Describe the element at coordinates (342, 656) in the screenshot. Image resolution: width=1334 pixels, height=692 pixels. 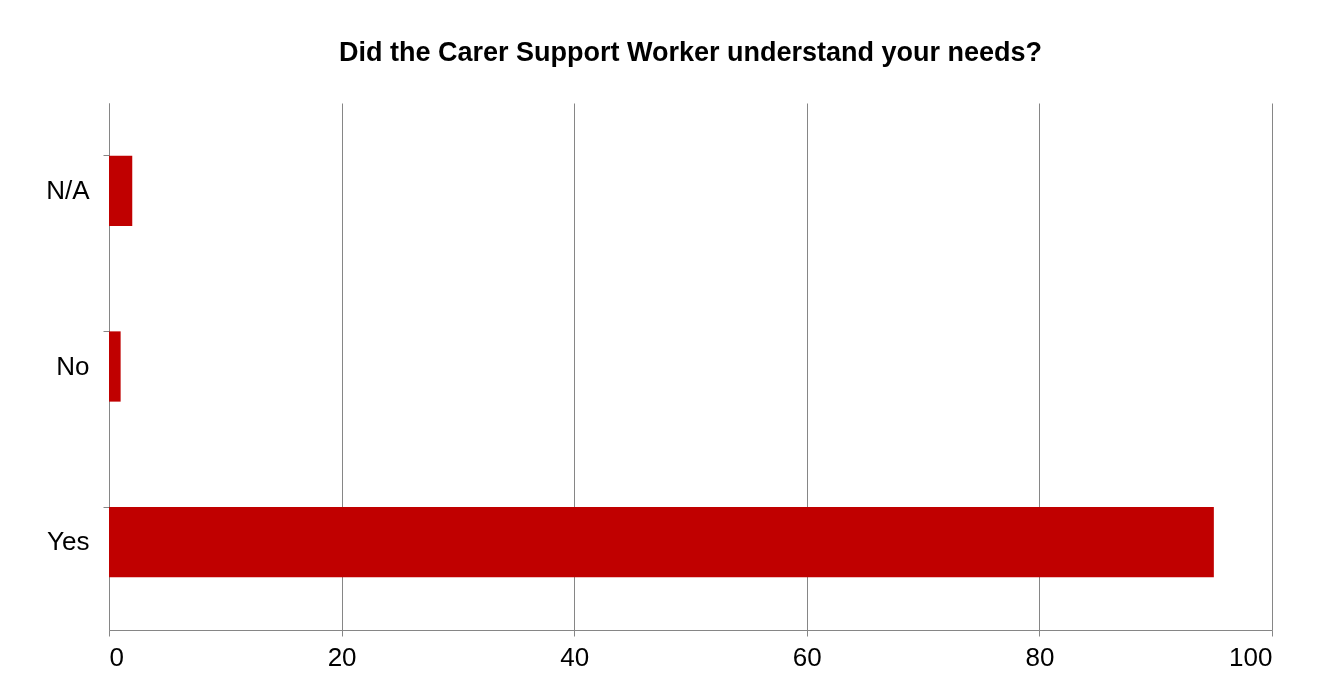
I see `x-tick-label: 20` at that location.